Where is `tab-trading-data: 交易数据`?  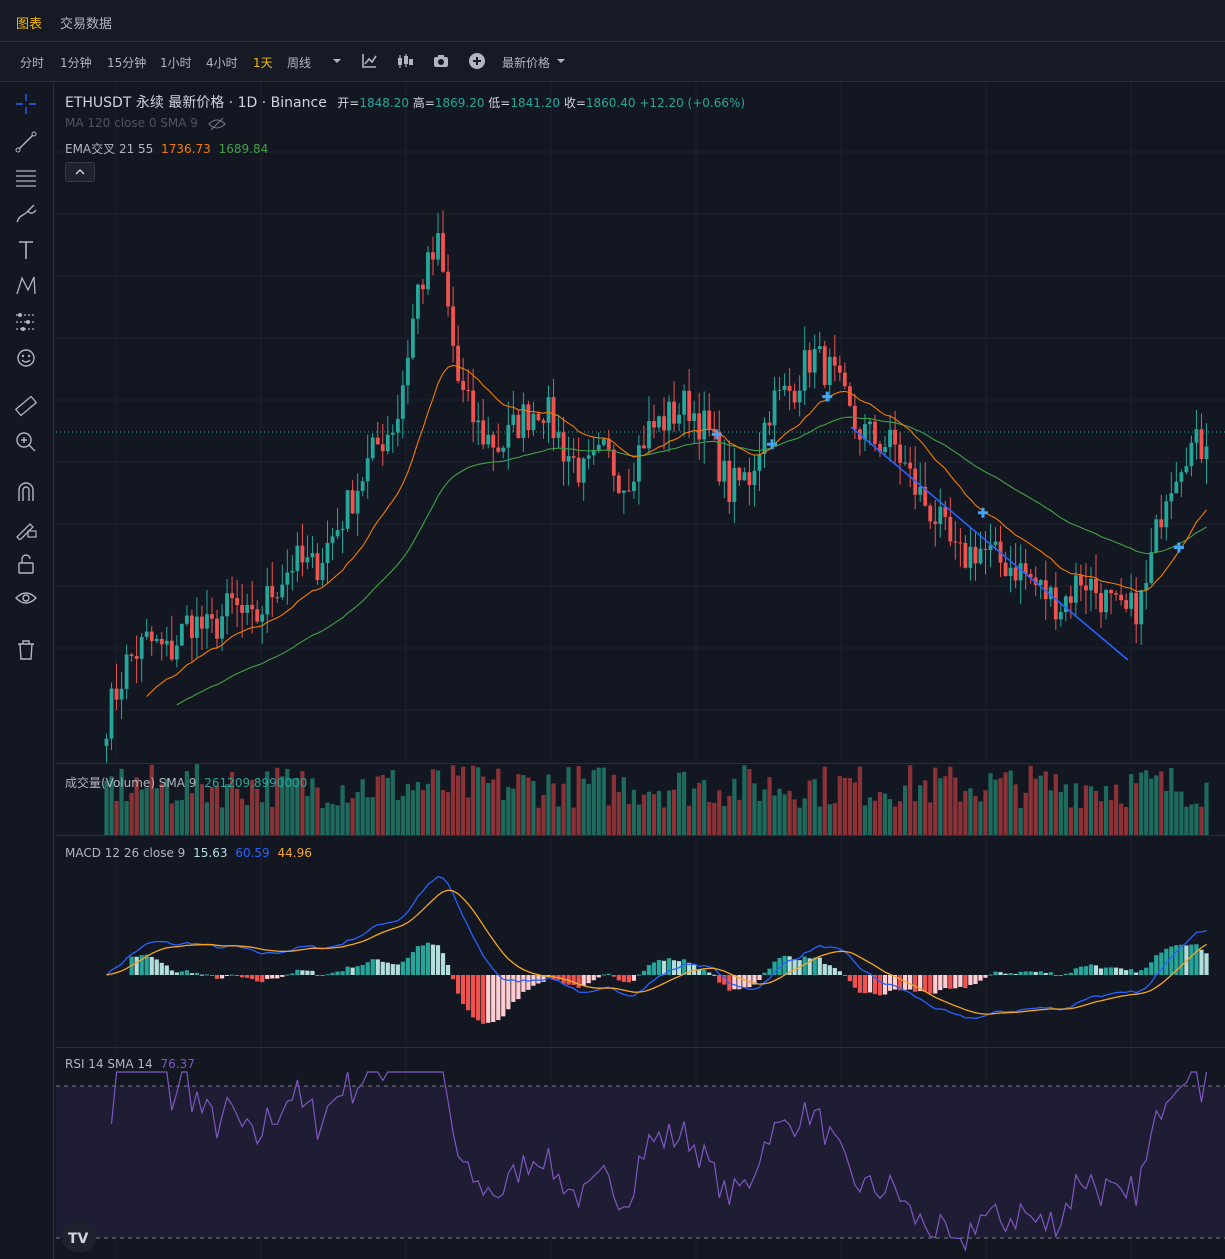 tab-trading-data: 交易数据 is located at coordinates (86, 24).